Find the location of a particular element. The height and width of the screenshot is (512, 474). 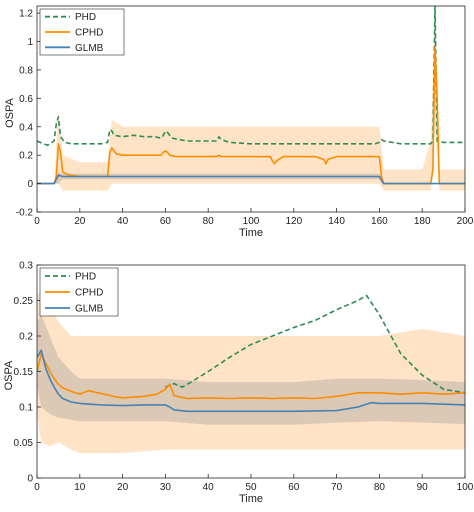

y-tick-label: 0.6 is located at coordinates (26, 99).